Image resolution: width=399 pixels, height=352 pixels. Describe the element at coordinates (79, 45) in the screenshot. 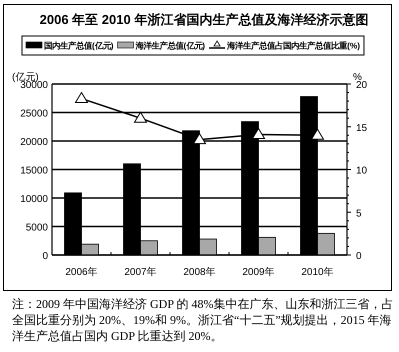

I see `legend-label: 国内生产总值(亿元)` at that location.